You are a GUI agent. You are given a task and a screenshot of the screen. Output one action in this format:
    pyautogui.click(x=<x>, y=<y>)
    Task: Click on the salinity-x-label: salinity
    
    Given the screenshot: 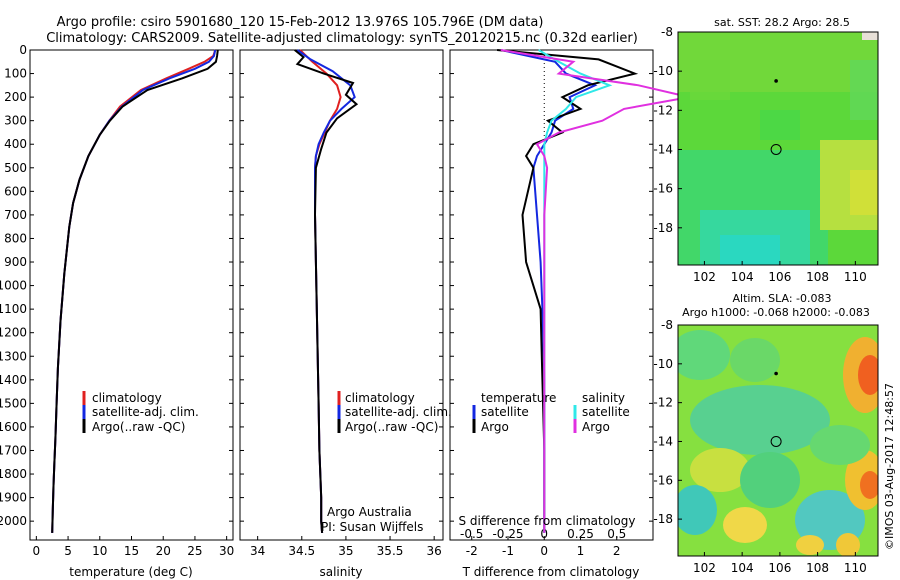 What is the action you would take?
    pyautogui.click(x=340, y=572)
    